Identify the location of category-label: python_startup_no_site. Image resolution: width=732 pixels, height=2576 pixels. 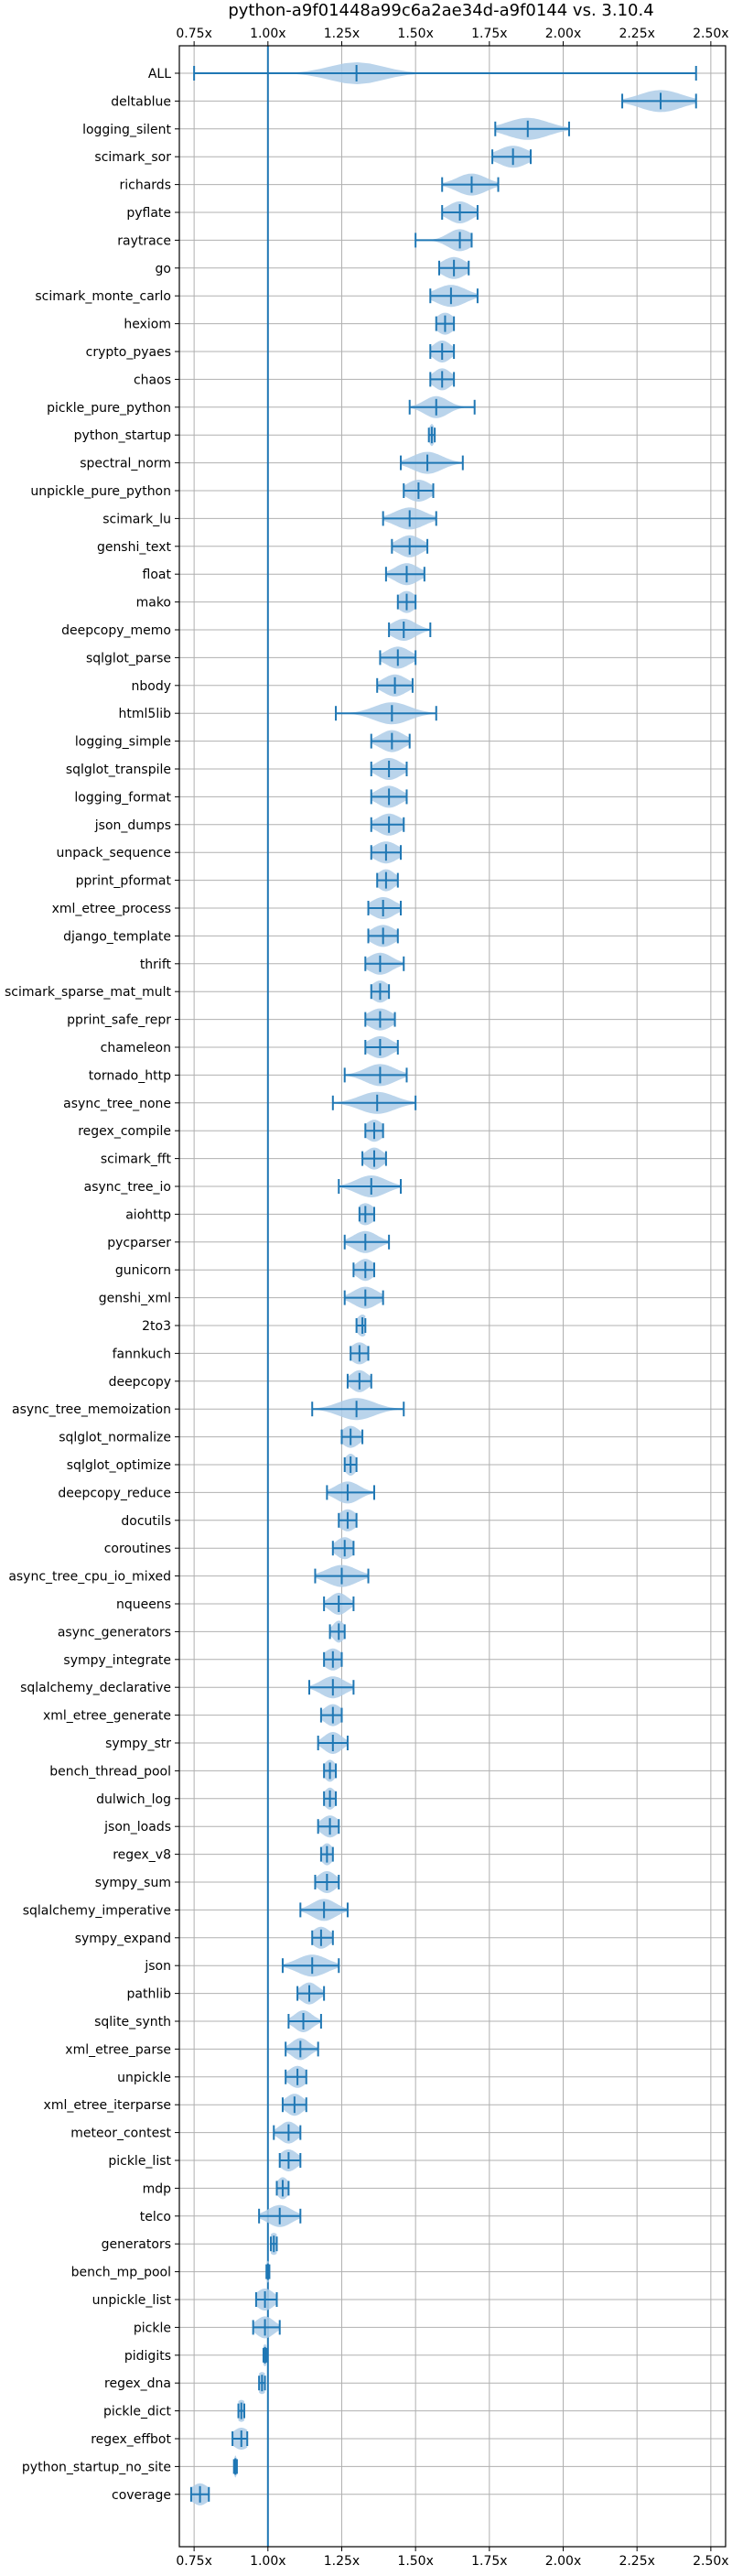
(97, 2467).